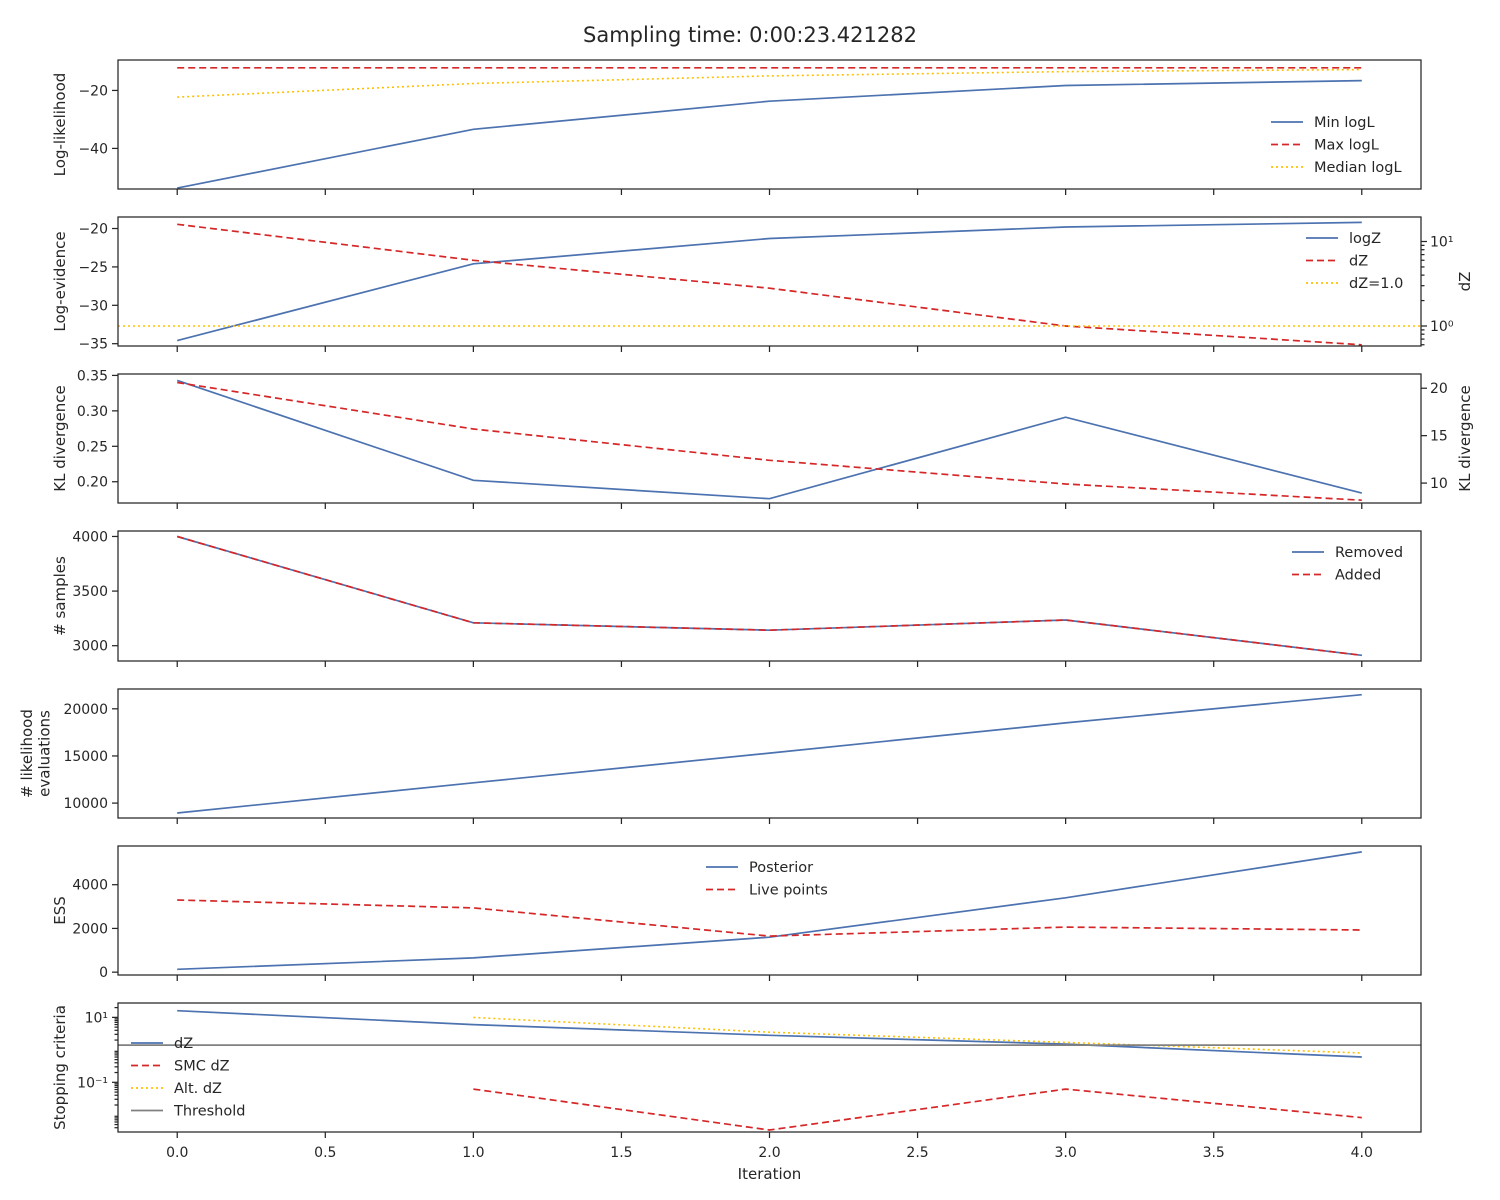  Describe the element at coordinates (1365, 239) in the screenshot. I see `legend-label: logZ` at that location.